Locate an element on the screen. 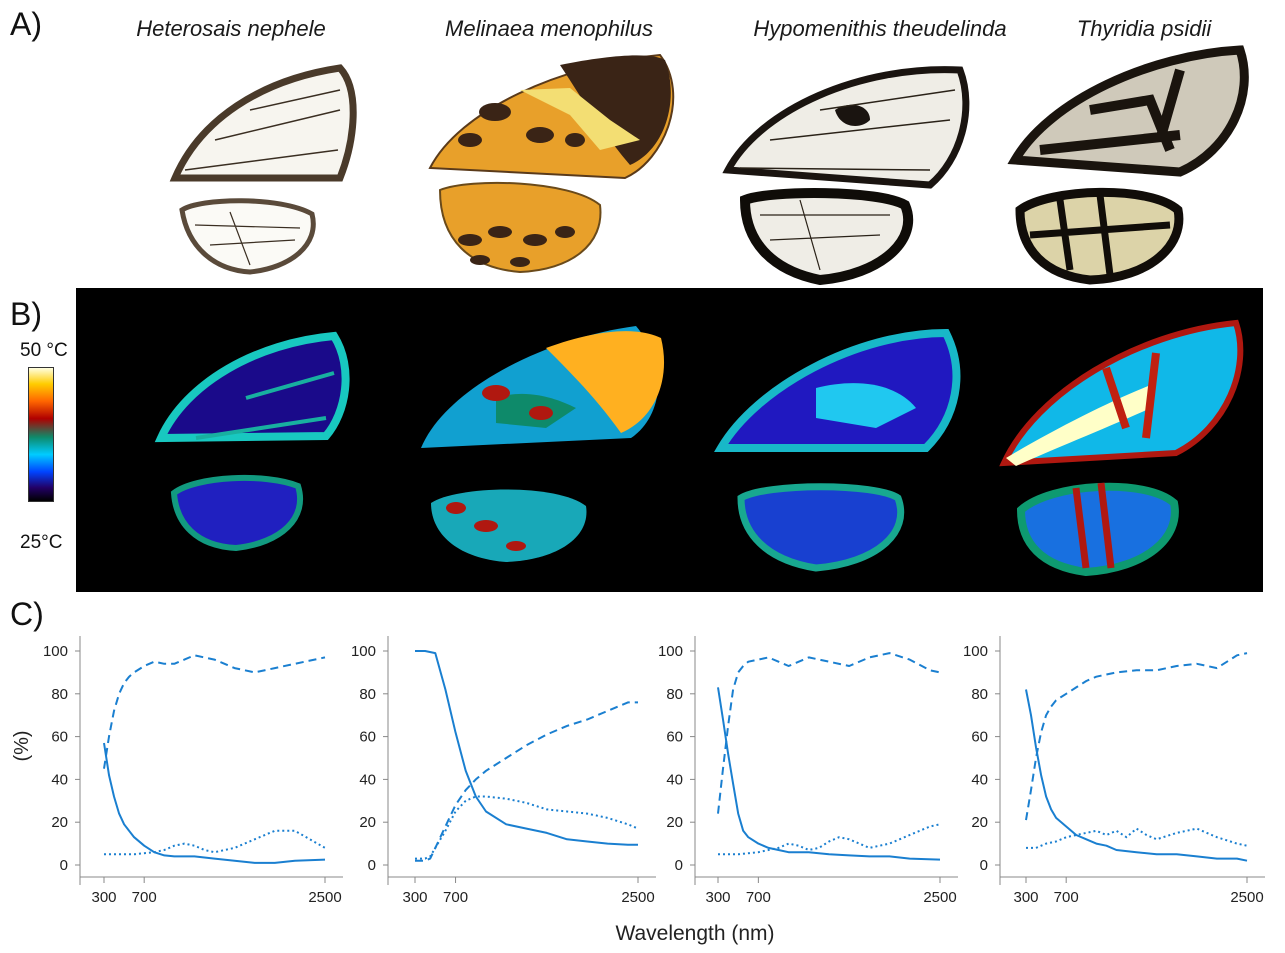 This screenshot has width=1285, height=953. thermal-scale-max-label: 50 °C is located at coordinates (44, 350).